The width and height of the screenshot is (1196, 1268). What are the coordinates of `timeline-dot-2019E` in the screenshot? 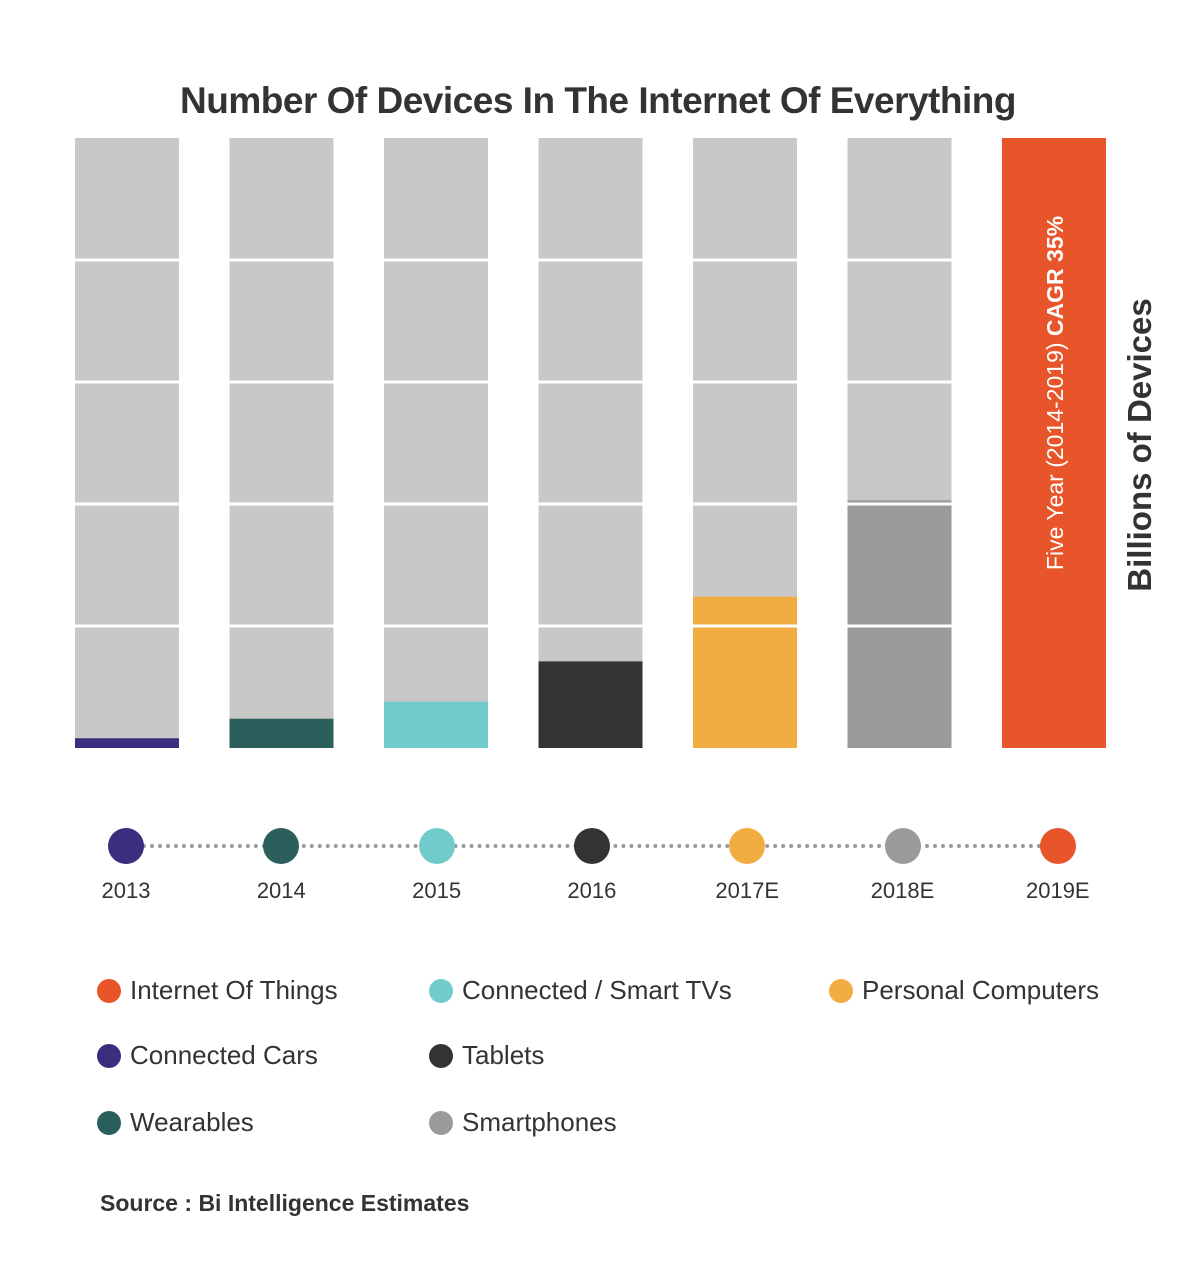 It's located at (1057, 846).